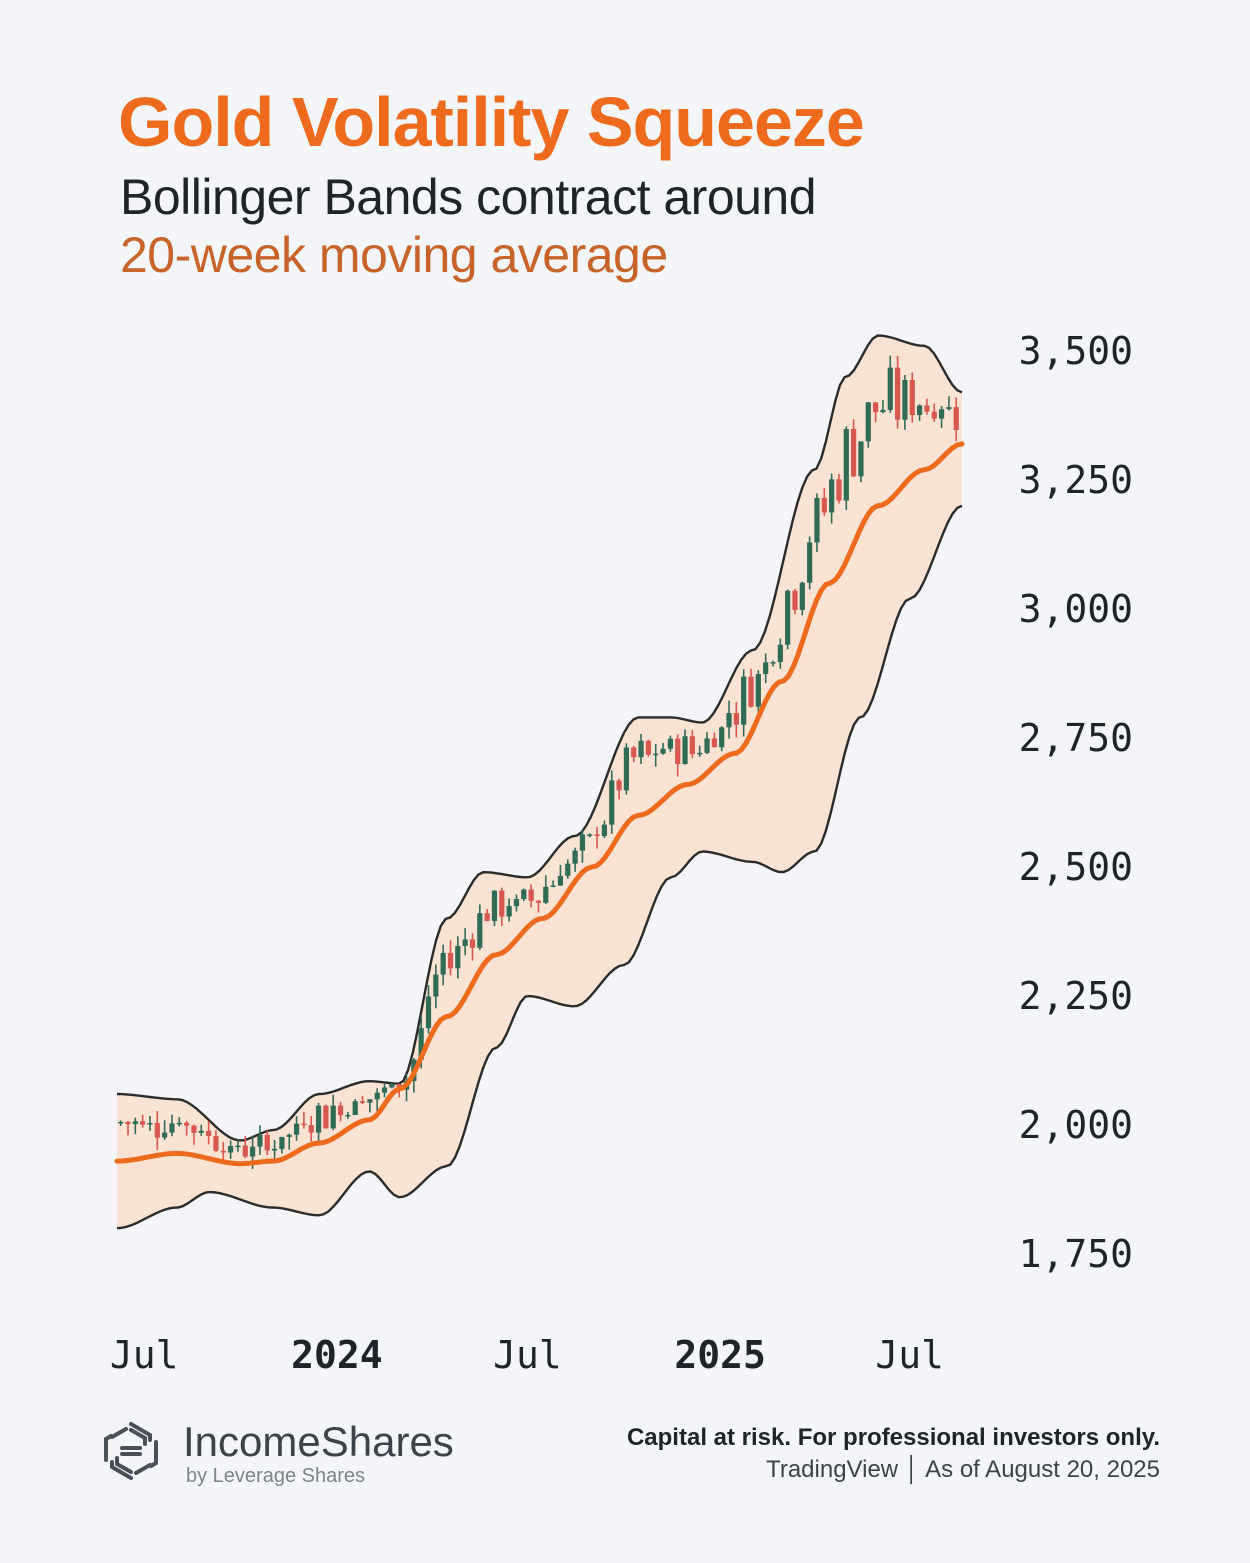 This screenshot has width=1250, height=1563. Describe the element at coordinates (1076, 867) in the screenshot. I see `y-tick-label: 2,500` at that location.